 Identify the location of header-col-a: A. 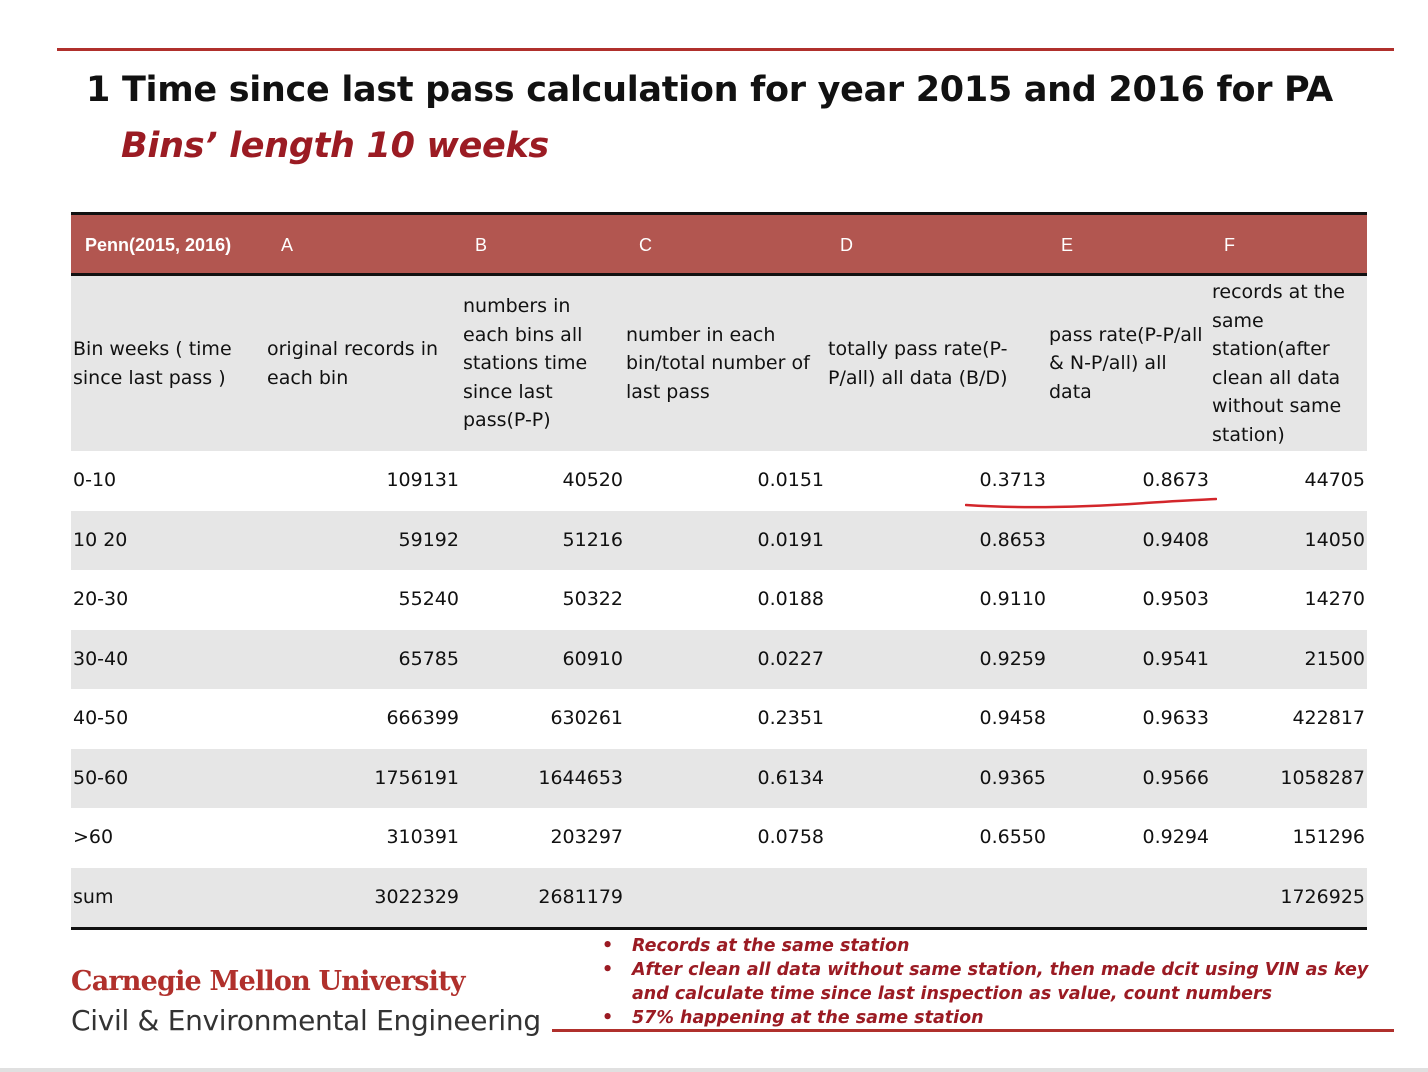
(287, 245).